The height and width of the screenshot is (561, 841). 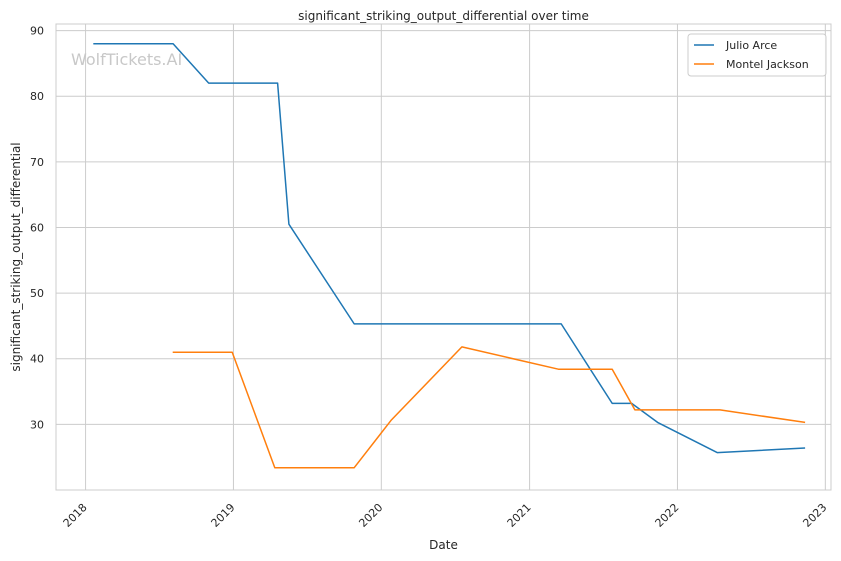 I want to click on y-tick-label: 80, so click(x=37, y=96).